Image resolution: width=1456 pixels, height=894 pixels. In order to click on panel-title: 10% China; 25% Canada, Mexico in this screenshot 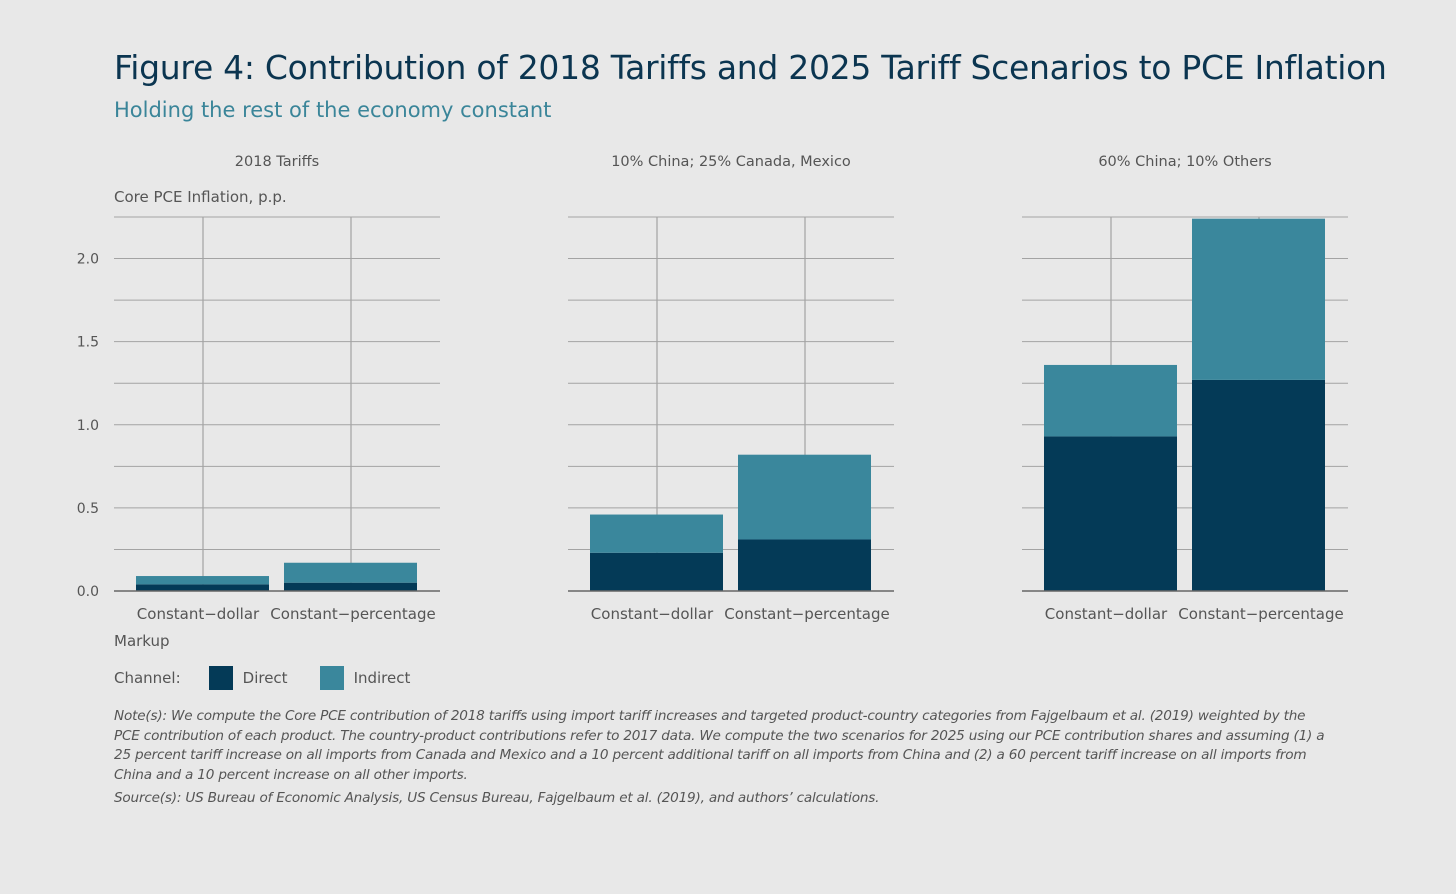, I will do `click(731, 162)`.